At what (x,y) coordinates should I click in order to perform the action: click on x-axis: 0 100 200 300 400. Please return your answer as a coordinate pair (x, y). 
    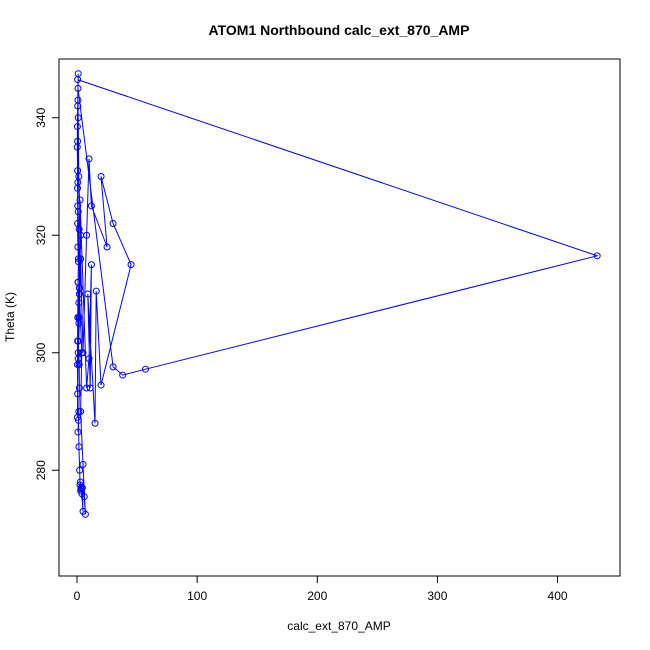
    Looking at the image, I should click on (321, 589).